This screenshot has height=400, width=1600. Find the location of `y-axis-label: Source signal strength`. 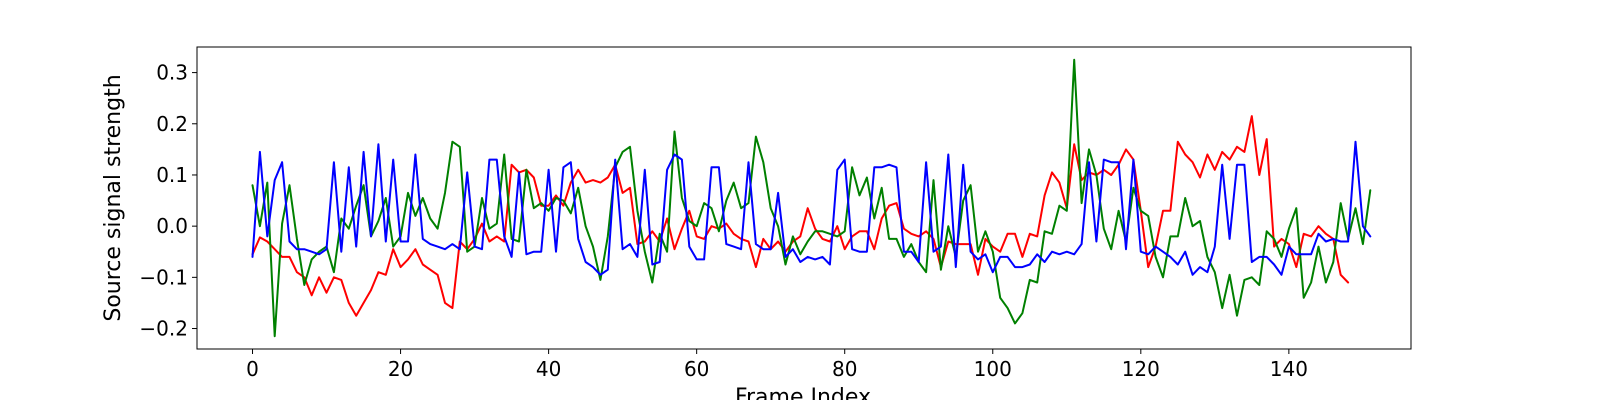

y-axis-label: Source signal strength is located at coordinates (113, 197).